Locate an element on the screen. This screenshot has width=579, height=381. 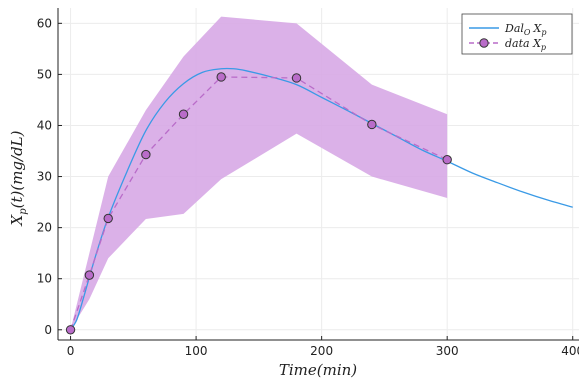
legend: DalO Xp data Xp is located at coordinates (517, 34).